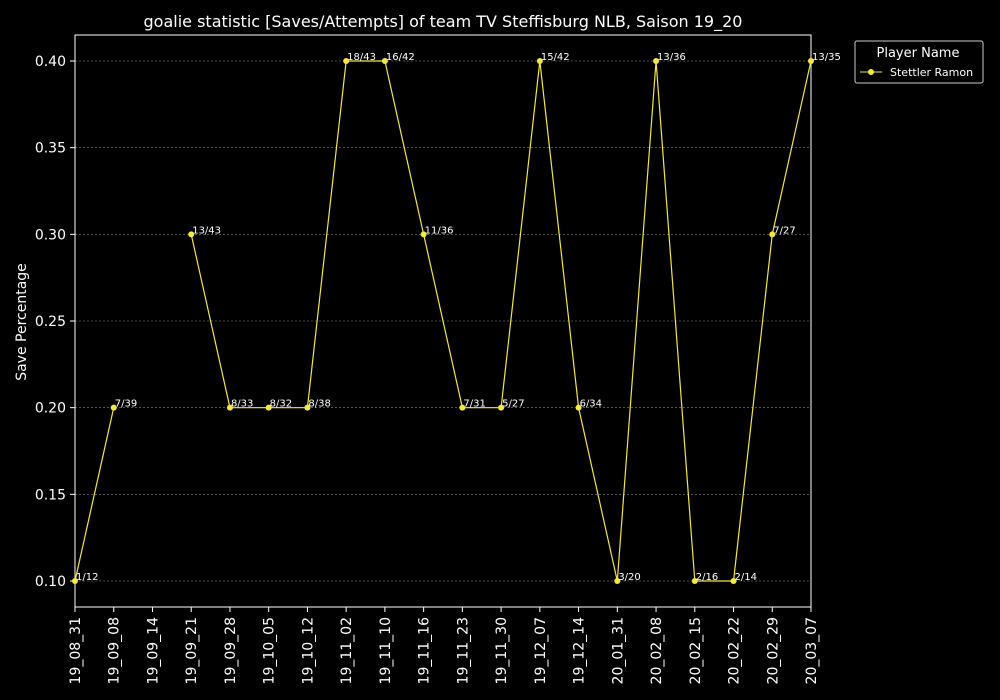 The width and height of the screenshot is (1000, 700). Describe the element at coordinates (400, 57) in the screenshot. I see `data-label: 16/42` at that location.